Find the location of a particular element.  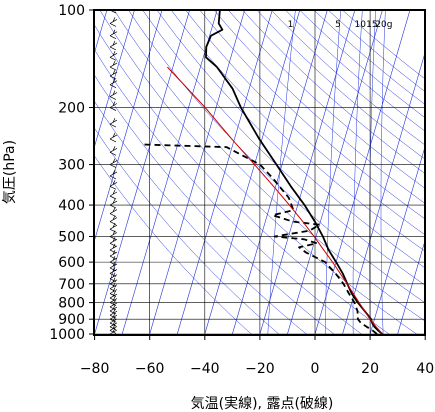

mixing-ratio-label: 10 is located at coordinates (360, 25).